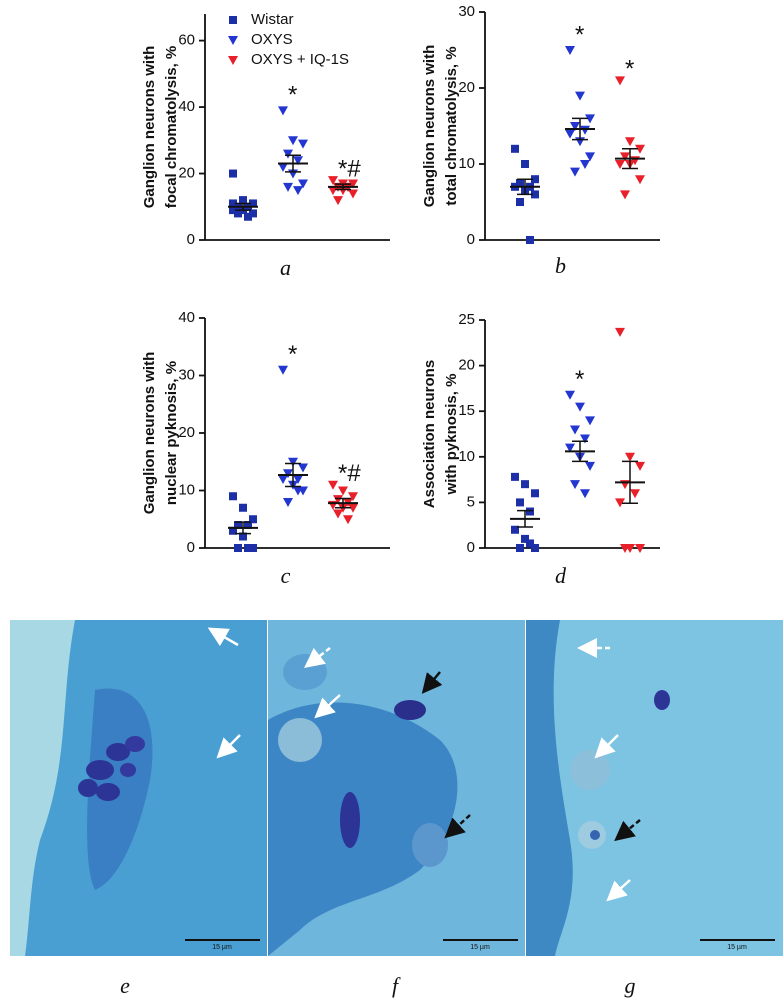 The height and width of the screenshot is (1007, 784). Describe the element at coordinates (272, 19) in the screenshot. I see `legend-label: Wistar` at that location.